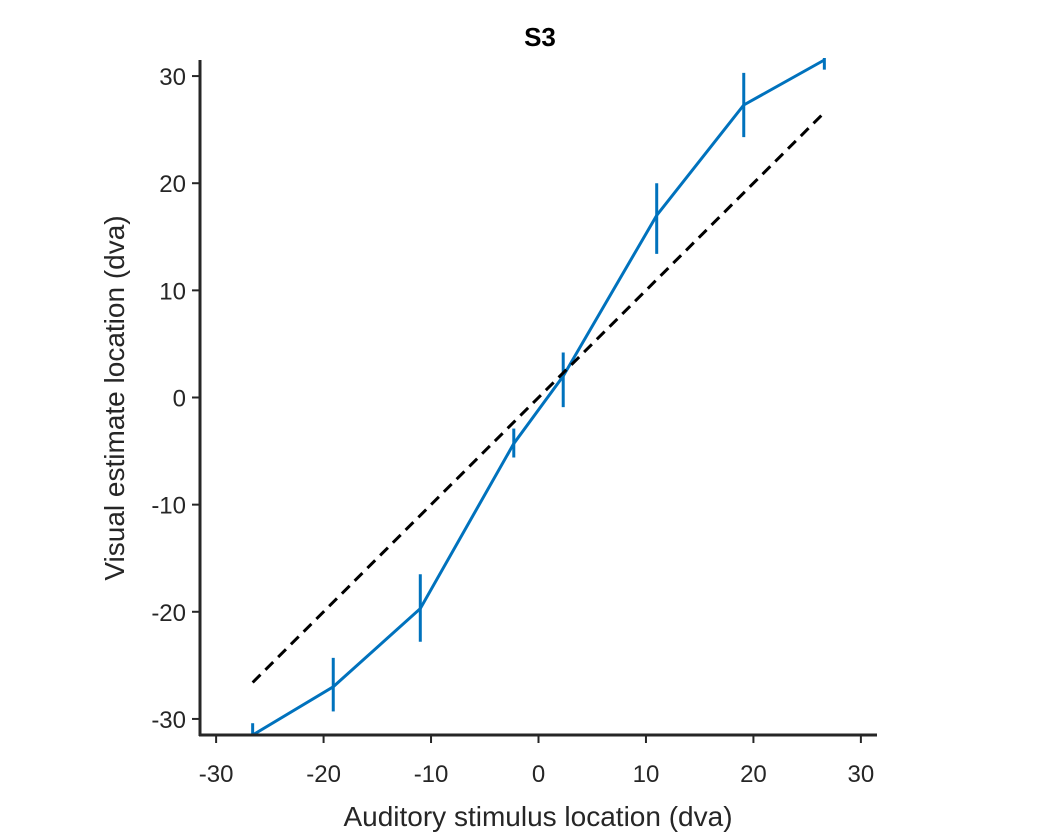  What do you see at coordinates (172, 184) in the screenshot?
I see `y-tick-label: 20` at bounding box center [172, 184].